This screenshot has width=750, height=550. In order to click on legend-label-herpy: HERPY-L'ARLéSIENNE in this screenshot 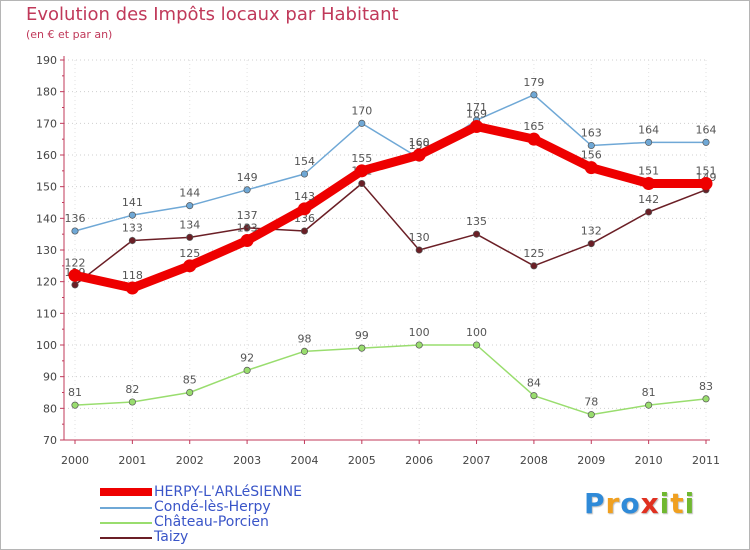, I will do `click(228, 492)`.